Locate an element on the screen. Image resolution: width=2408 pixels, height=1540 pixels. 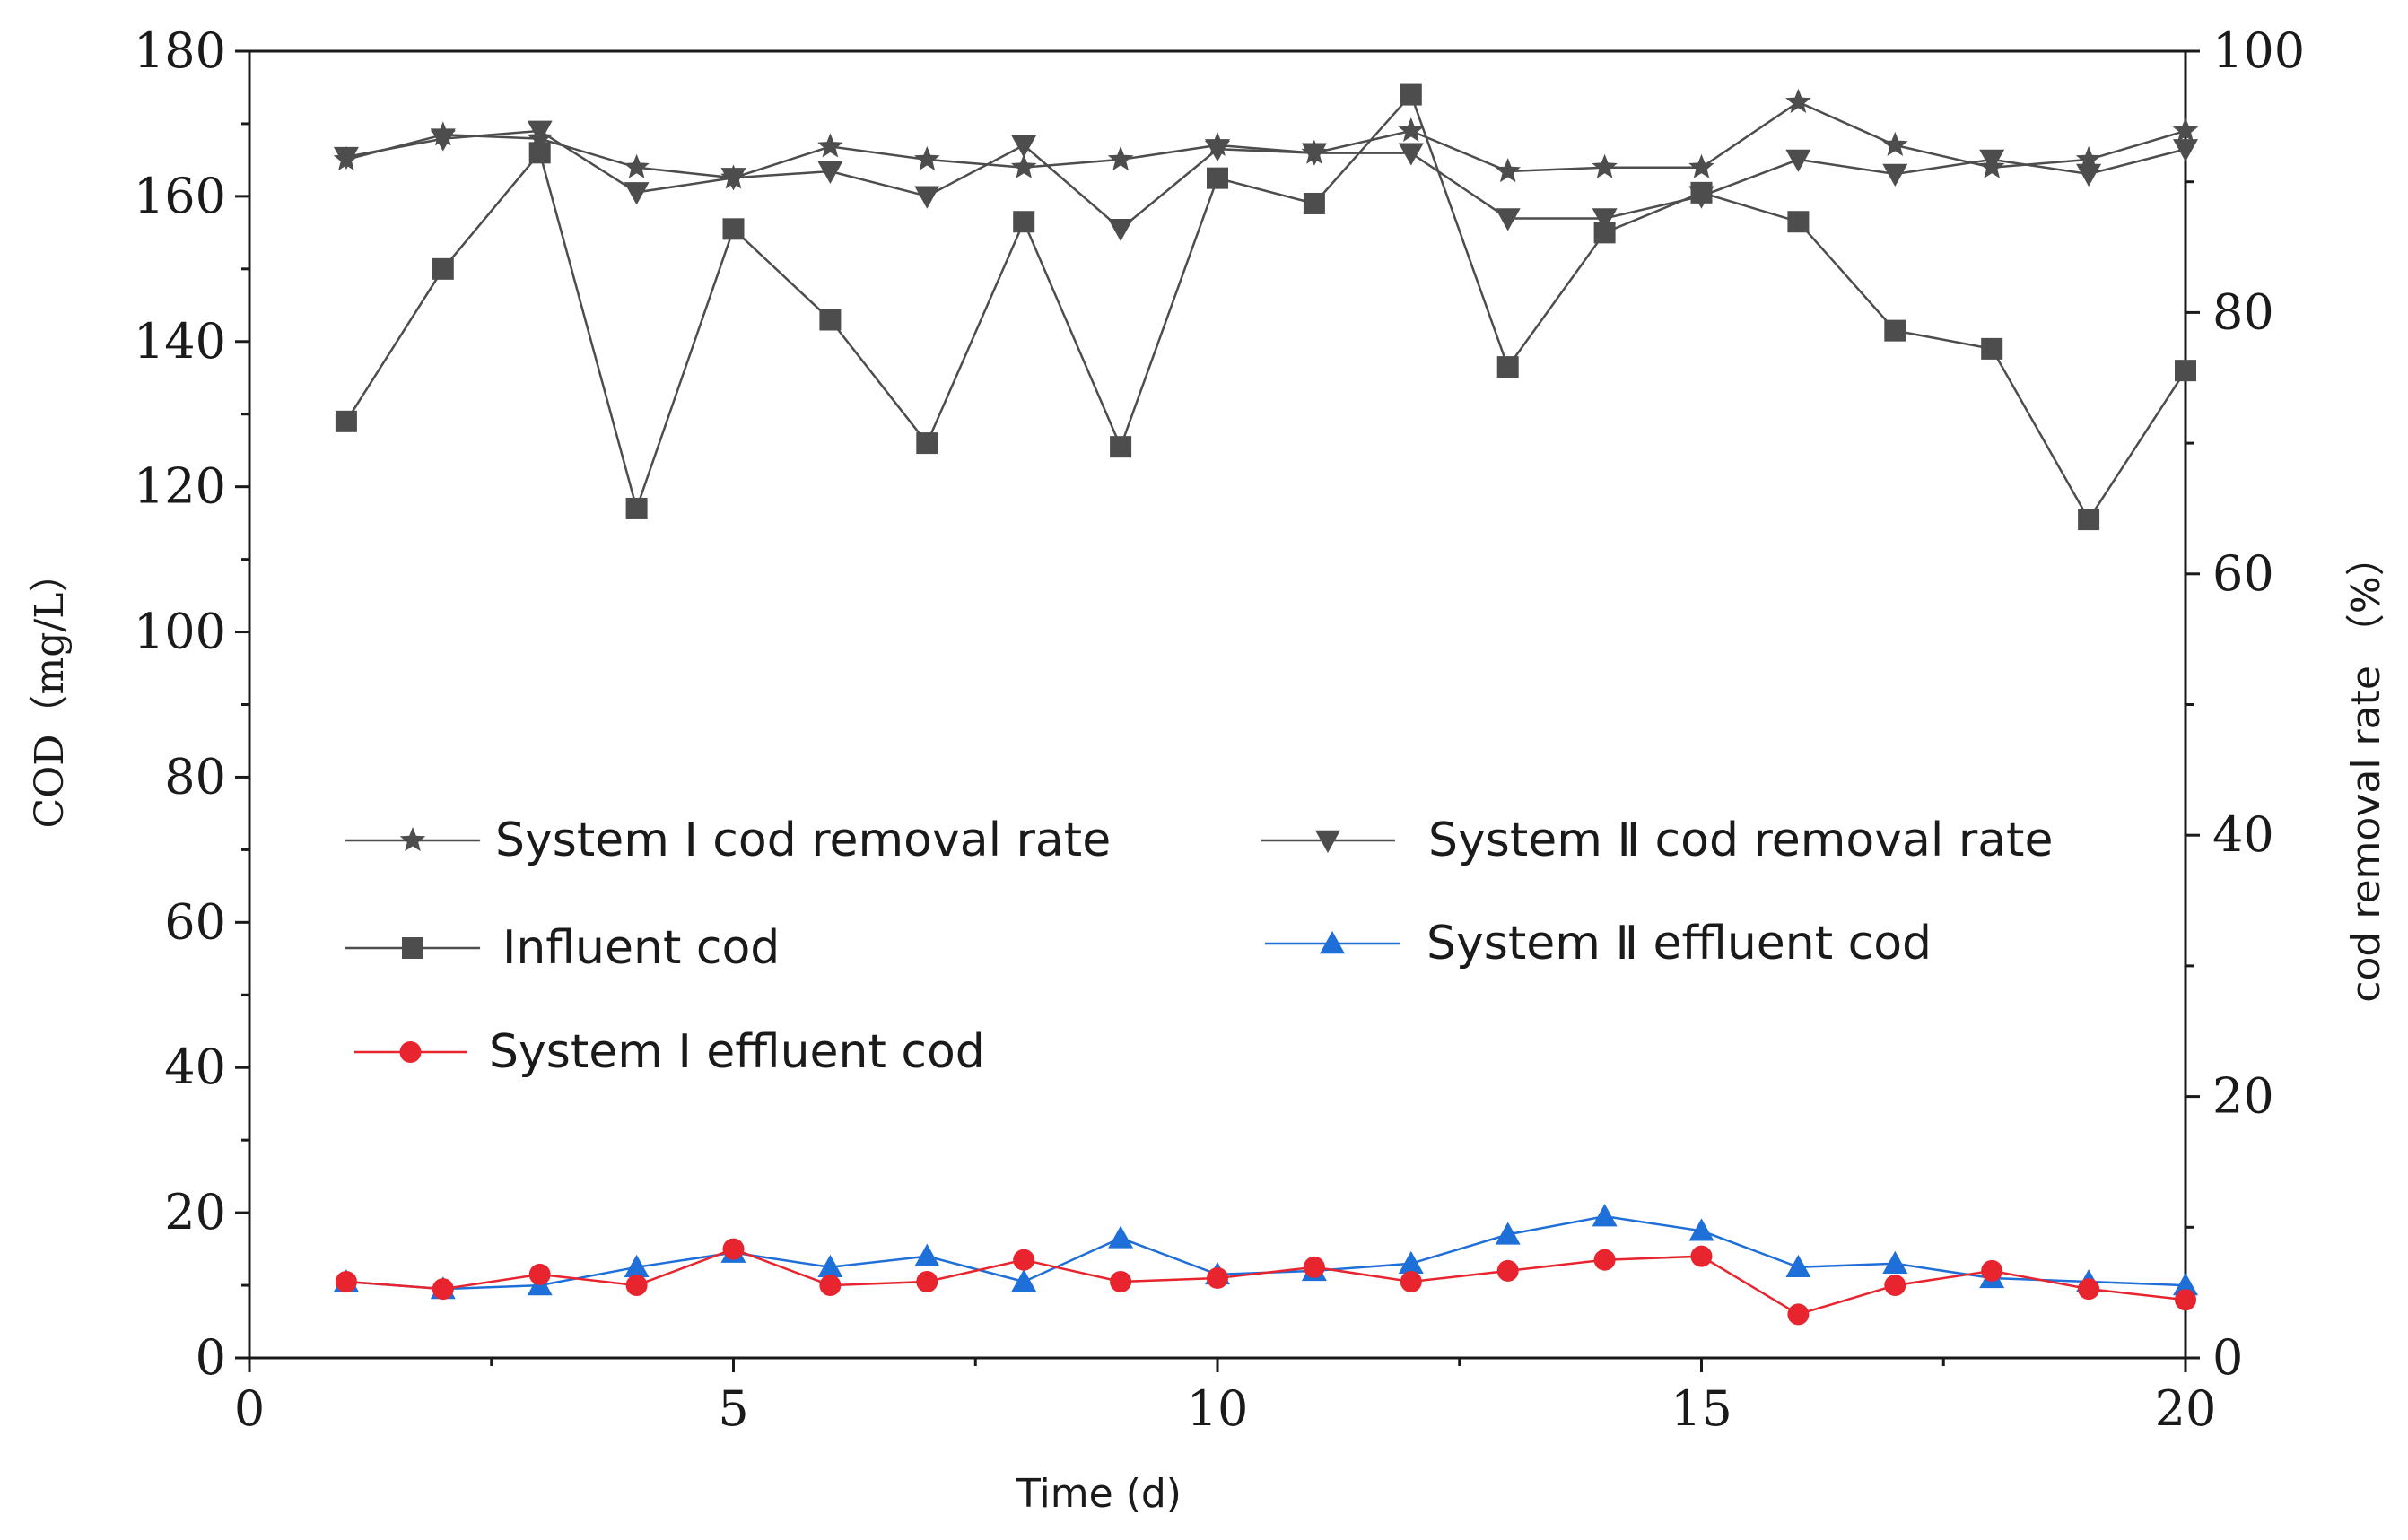
legend-label: System Ⅰ effluent cod is located at coordinates (737, 1052).